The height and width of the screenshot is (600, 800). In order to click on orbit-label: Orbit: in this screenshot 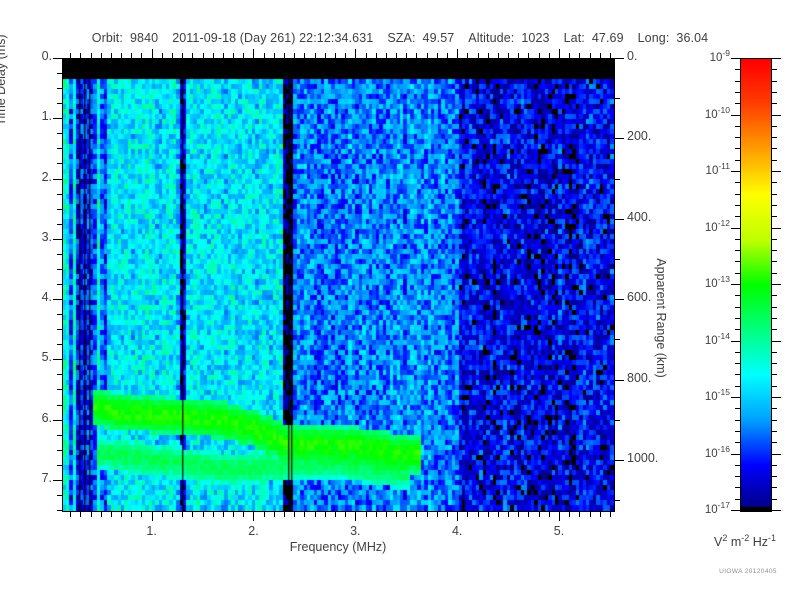, I will do `click(107, 38)`.